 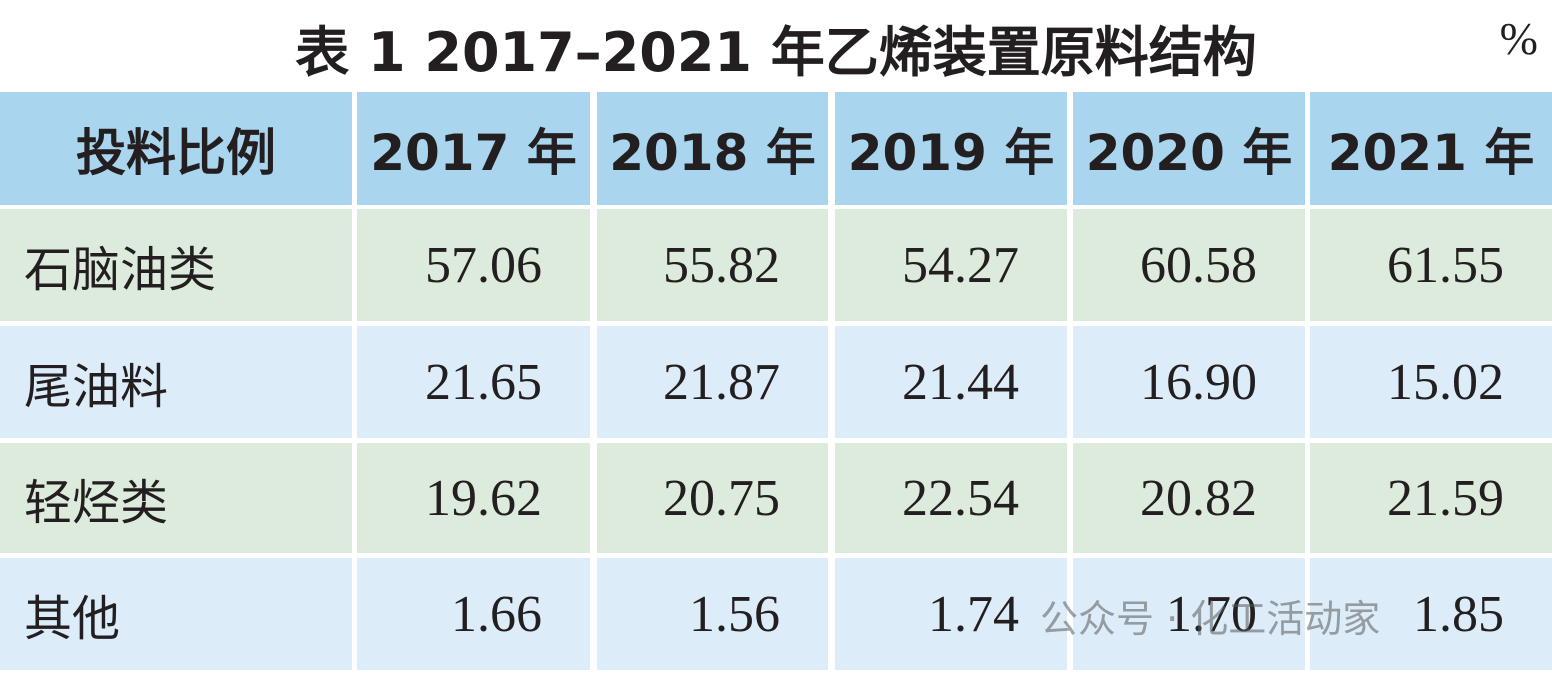 I want to click on cell-value: 1.74, so click(x=951, y=614).